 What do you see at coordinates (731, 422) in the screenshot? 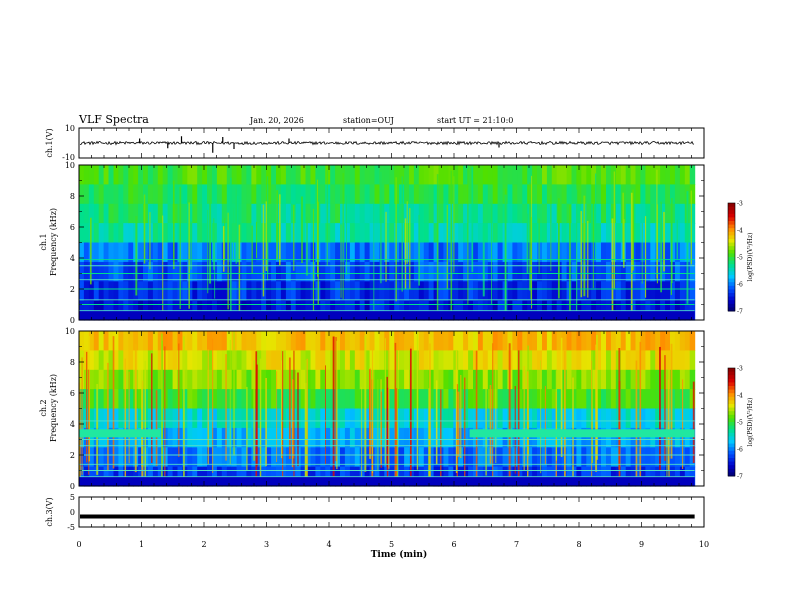
I see `colorbar-frame` at bounding box center [731, 422].